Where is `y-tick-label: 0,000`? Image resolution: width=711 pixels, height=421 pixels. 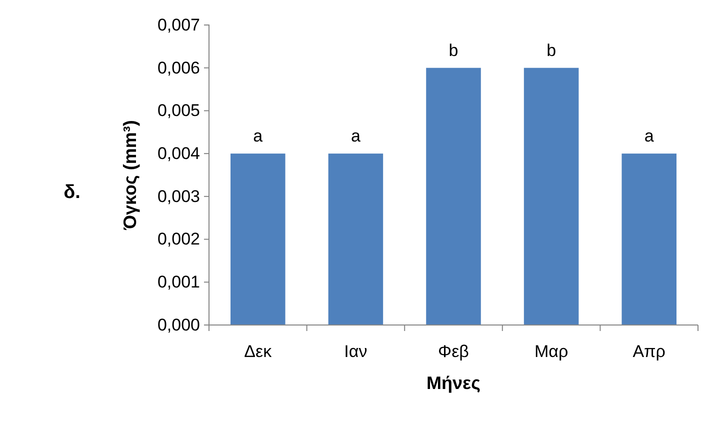 y-tick-label: 0,000 is located at coordinates (178, 324).